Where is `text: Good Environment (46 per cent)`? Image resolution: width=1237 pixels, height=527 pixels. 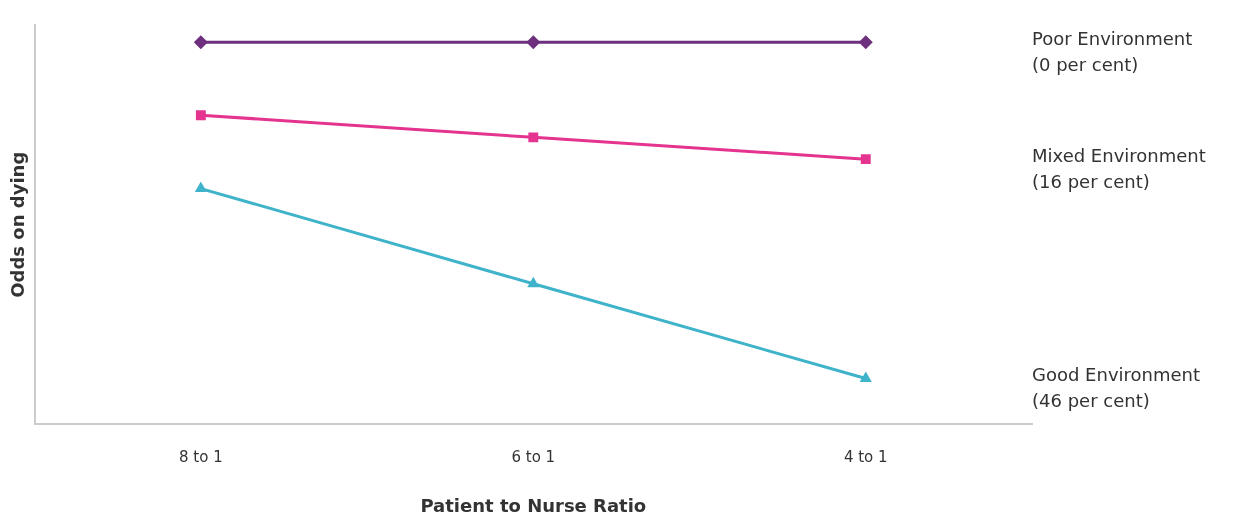
text: Good Environment (46 per cent) is located at coordinates (1116, 388).